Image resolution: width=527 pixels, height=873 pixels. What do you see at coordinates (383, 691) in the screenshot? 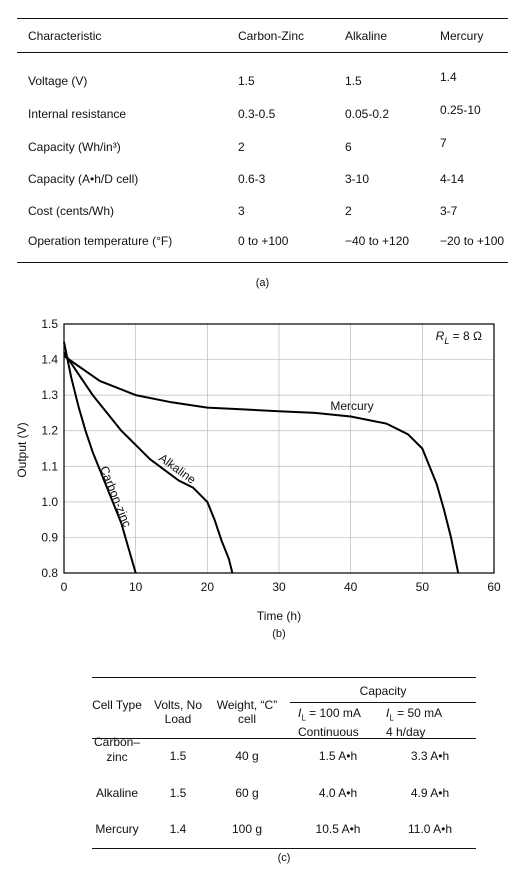
I see `header-cell: Capacity` at bounding box center [383, 691].